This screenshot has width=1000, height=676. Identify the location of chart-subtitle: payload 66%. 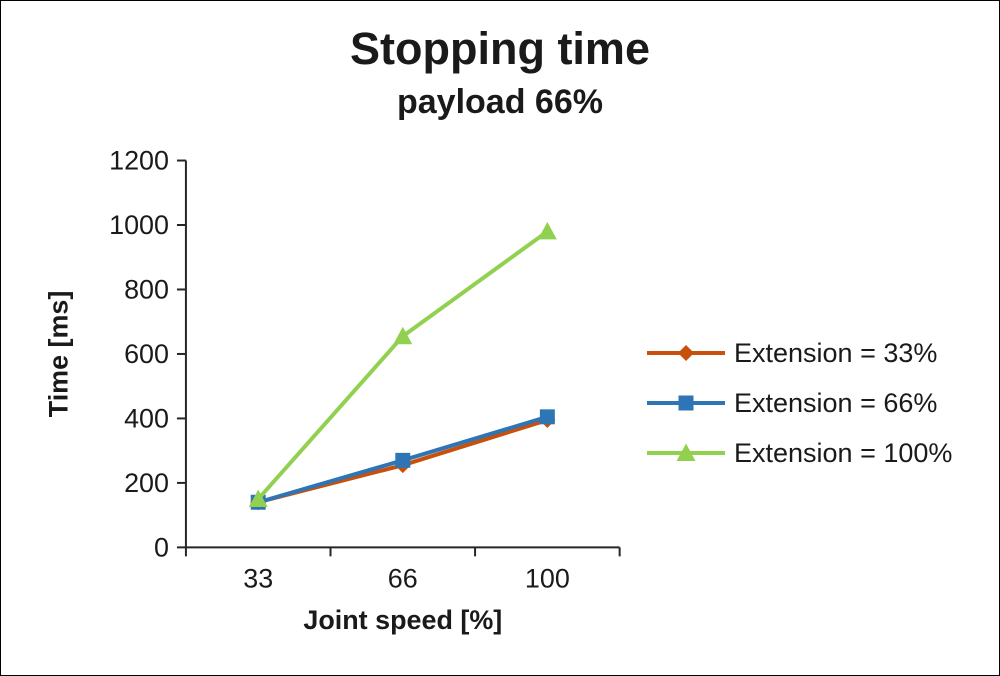
(500, 102).